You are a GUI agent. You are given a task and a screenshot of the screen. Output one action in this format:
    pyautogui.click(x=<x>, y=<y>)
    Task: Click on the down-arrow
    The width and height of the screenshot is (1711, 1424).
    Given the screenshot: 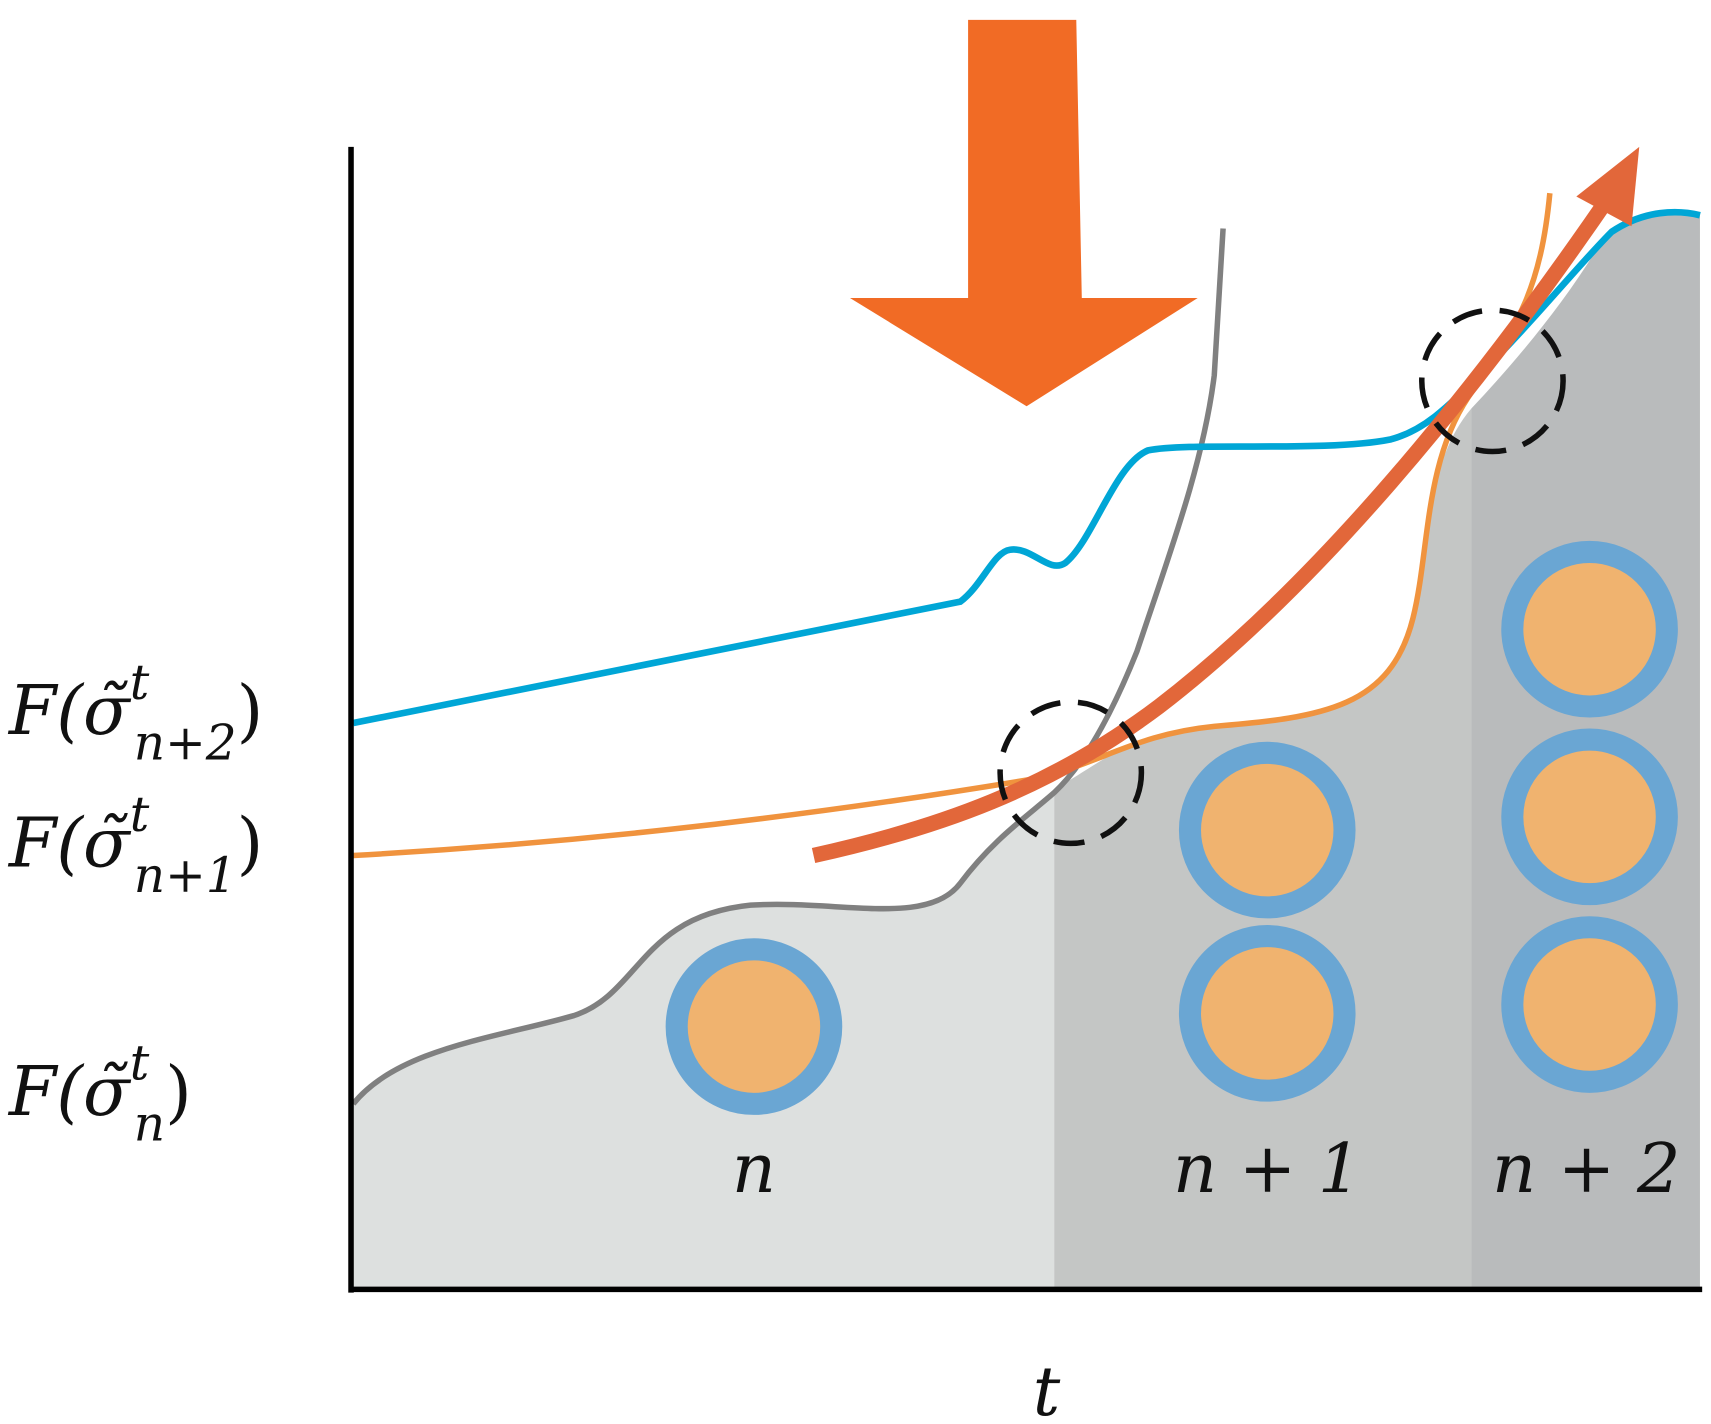 What is the action you would take?
    pyautogui.click(x=1023, y=213)
    